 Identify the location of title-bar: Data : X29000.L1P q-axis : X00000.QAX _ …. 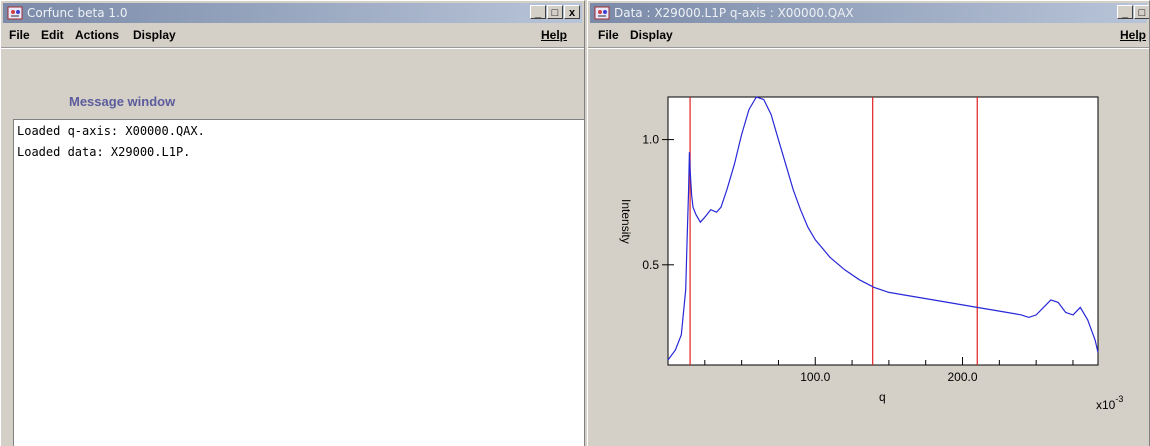
(869, 13).